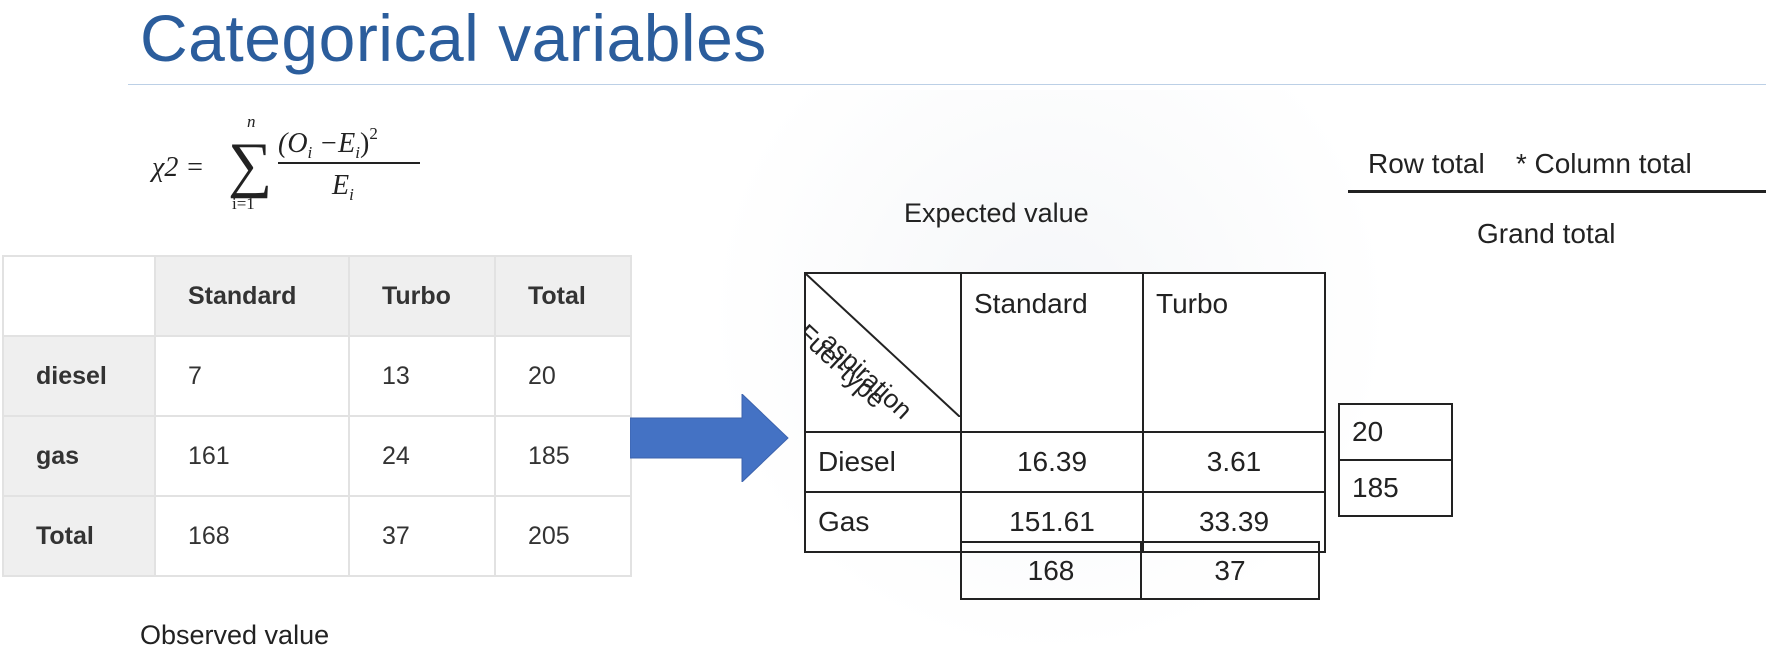 Image resolution: width=1766 pixels, height=666 pixels. What do you see at coordinates (1395, 488) in the screenshot?
I see `row-total-gas: 185` at bounding box center [1395, 488].